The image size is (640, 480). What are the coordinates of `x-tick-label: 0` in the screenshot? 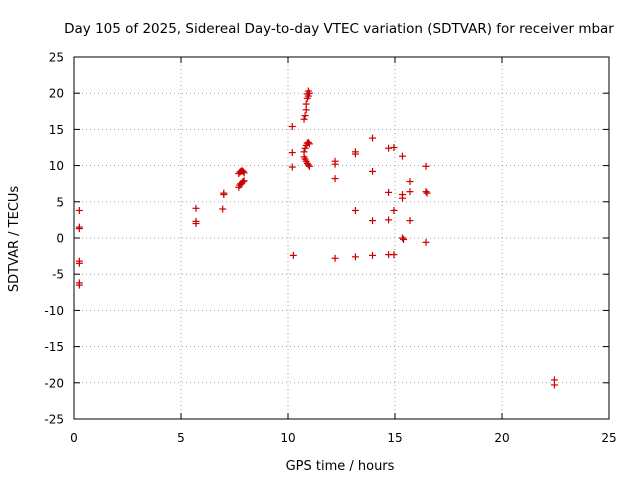 It's located at (74, 438).